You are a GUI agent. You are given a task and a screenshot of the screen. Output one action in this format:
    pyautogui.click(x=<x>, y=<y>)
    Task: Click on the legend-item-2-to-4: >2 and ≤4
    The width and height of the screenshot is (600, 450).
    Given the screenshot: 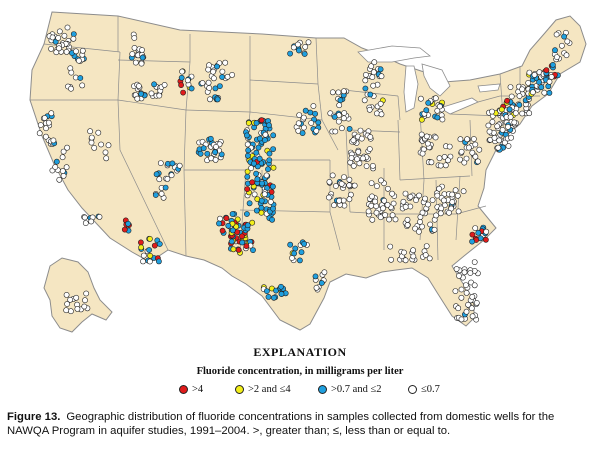 What is the action you would take?
    pyautogui.click(x=263, y=389)
    